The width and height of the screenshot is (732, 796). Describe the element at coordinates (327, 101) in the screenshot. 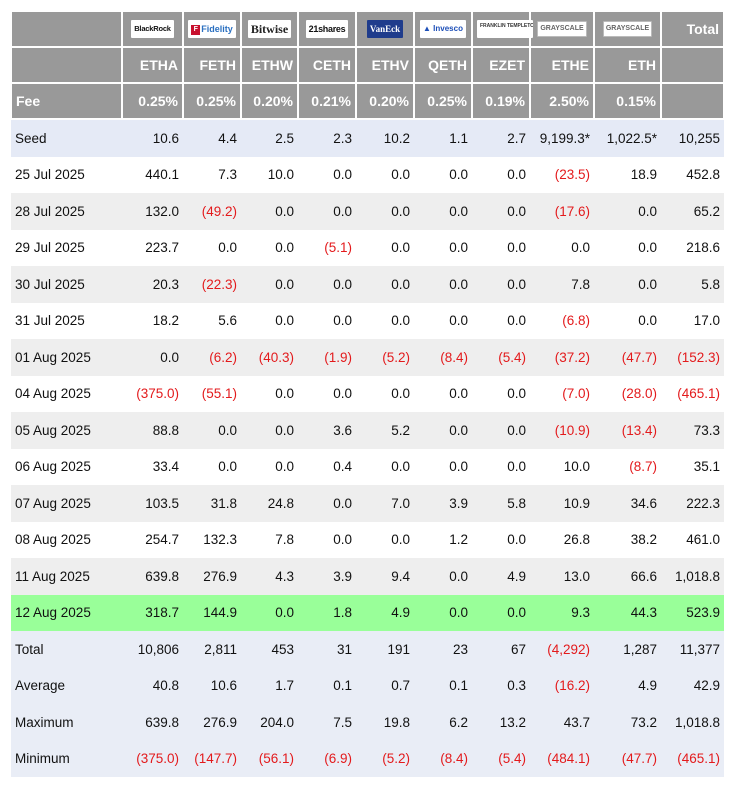

I see `fee-value: 0.21%` at that location.